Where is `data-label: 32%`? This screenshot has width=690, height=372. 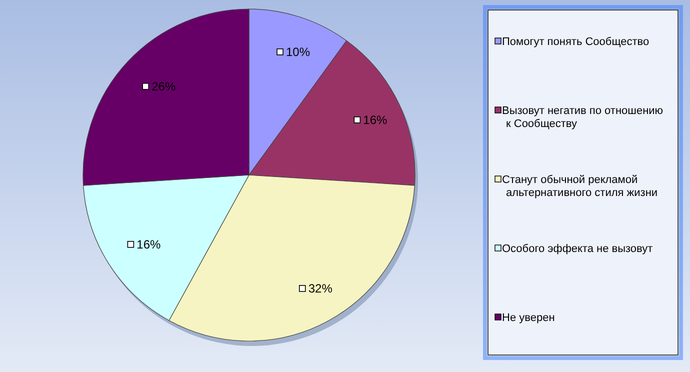 data-label: 32% is located at coordinates (320, 288).